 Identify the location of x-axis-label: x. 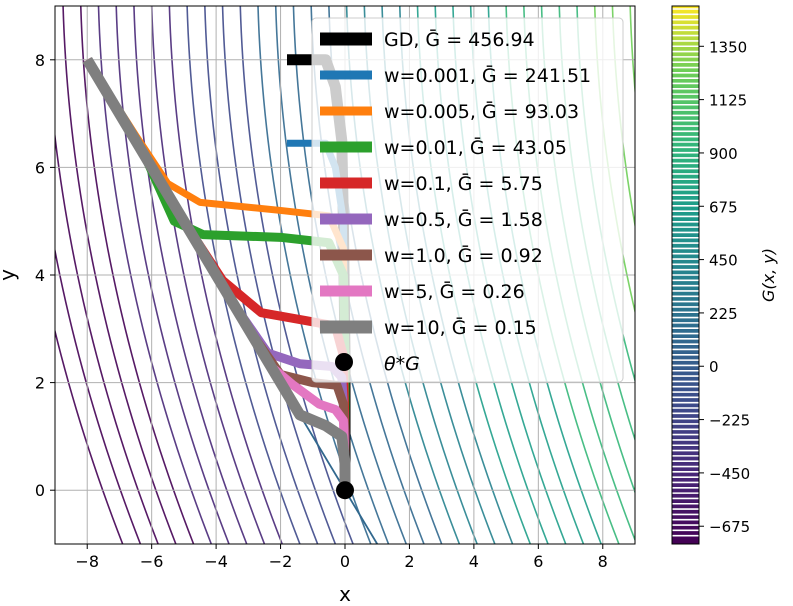
(345, 594).